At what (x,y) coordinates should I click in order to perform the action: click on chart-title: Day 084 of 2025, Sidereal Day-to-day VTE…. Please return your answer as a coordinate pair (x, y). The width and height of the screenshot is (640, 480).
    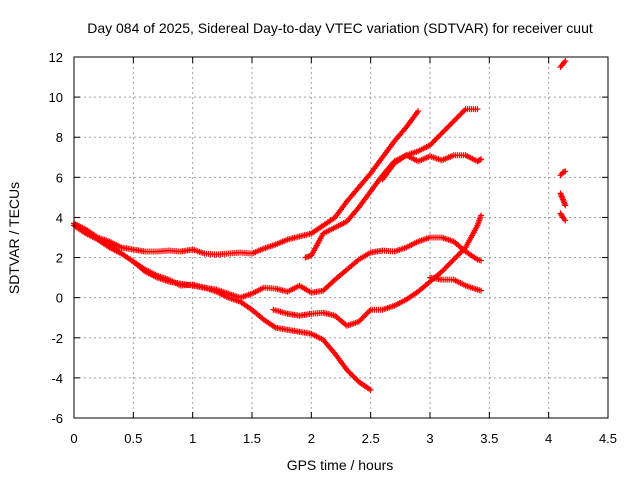
    Looking at the image, I should click on (340, 28).